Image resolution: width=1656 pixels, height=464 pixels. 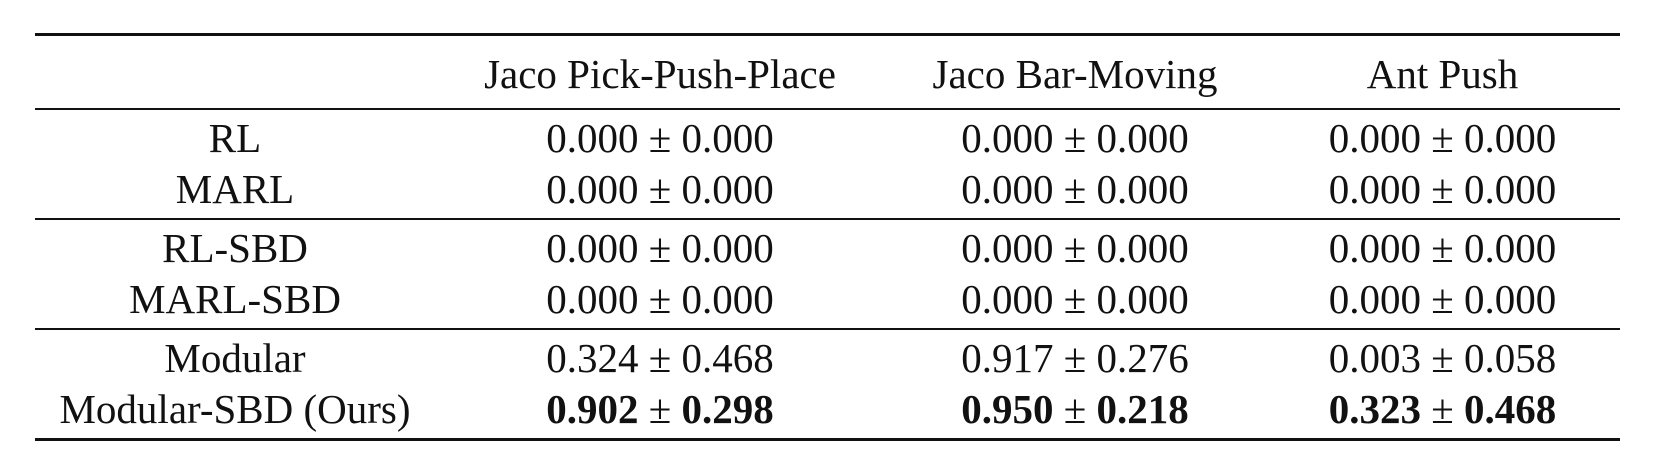 I want to click on score-cell: 0.323 ± 0.468, so click(x=1442, y=412).